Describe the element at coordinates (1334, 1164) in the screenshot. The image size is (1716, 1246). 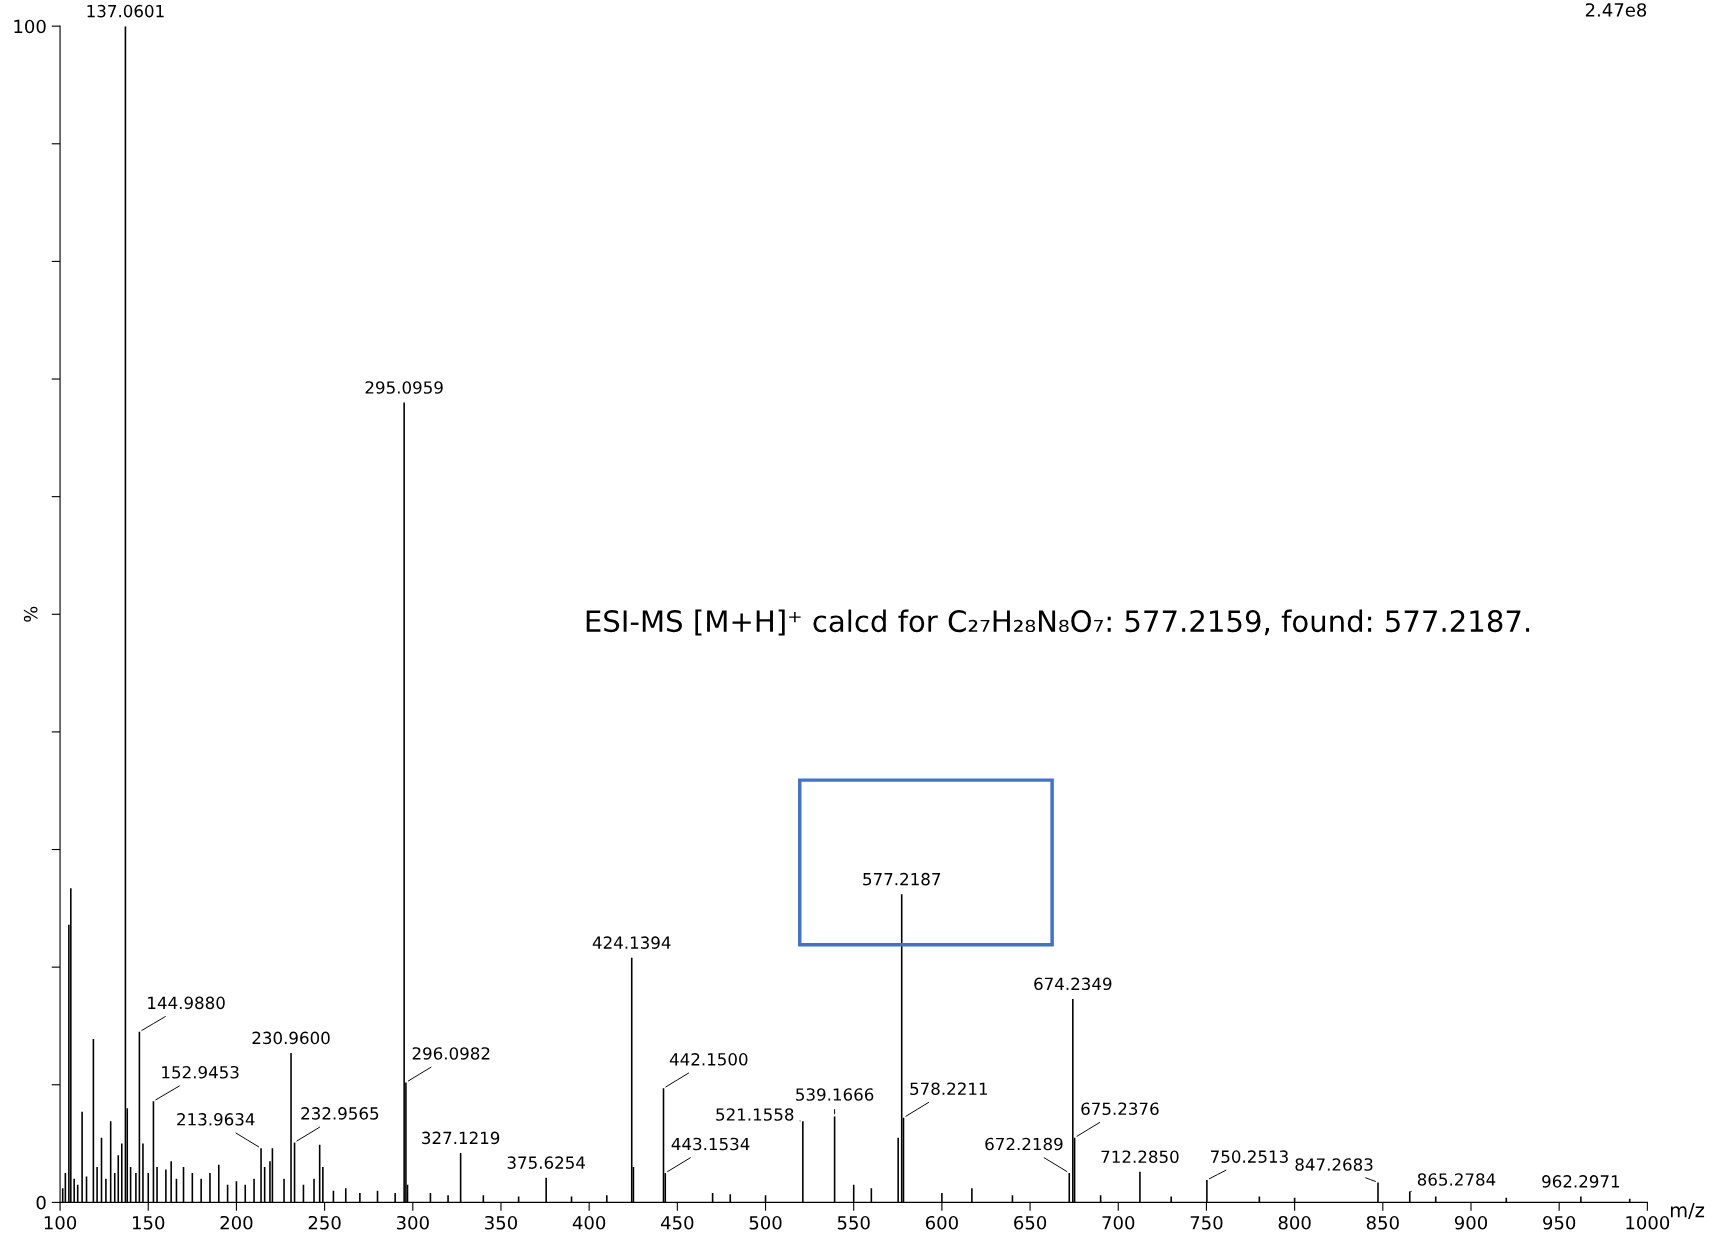
I see `annotation: 847.2683` at that location.